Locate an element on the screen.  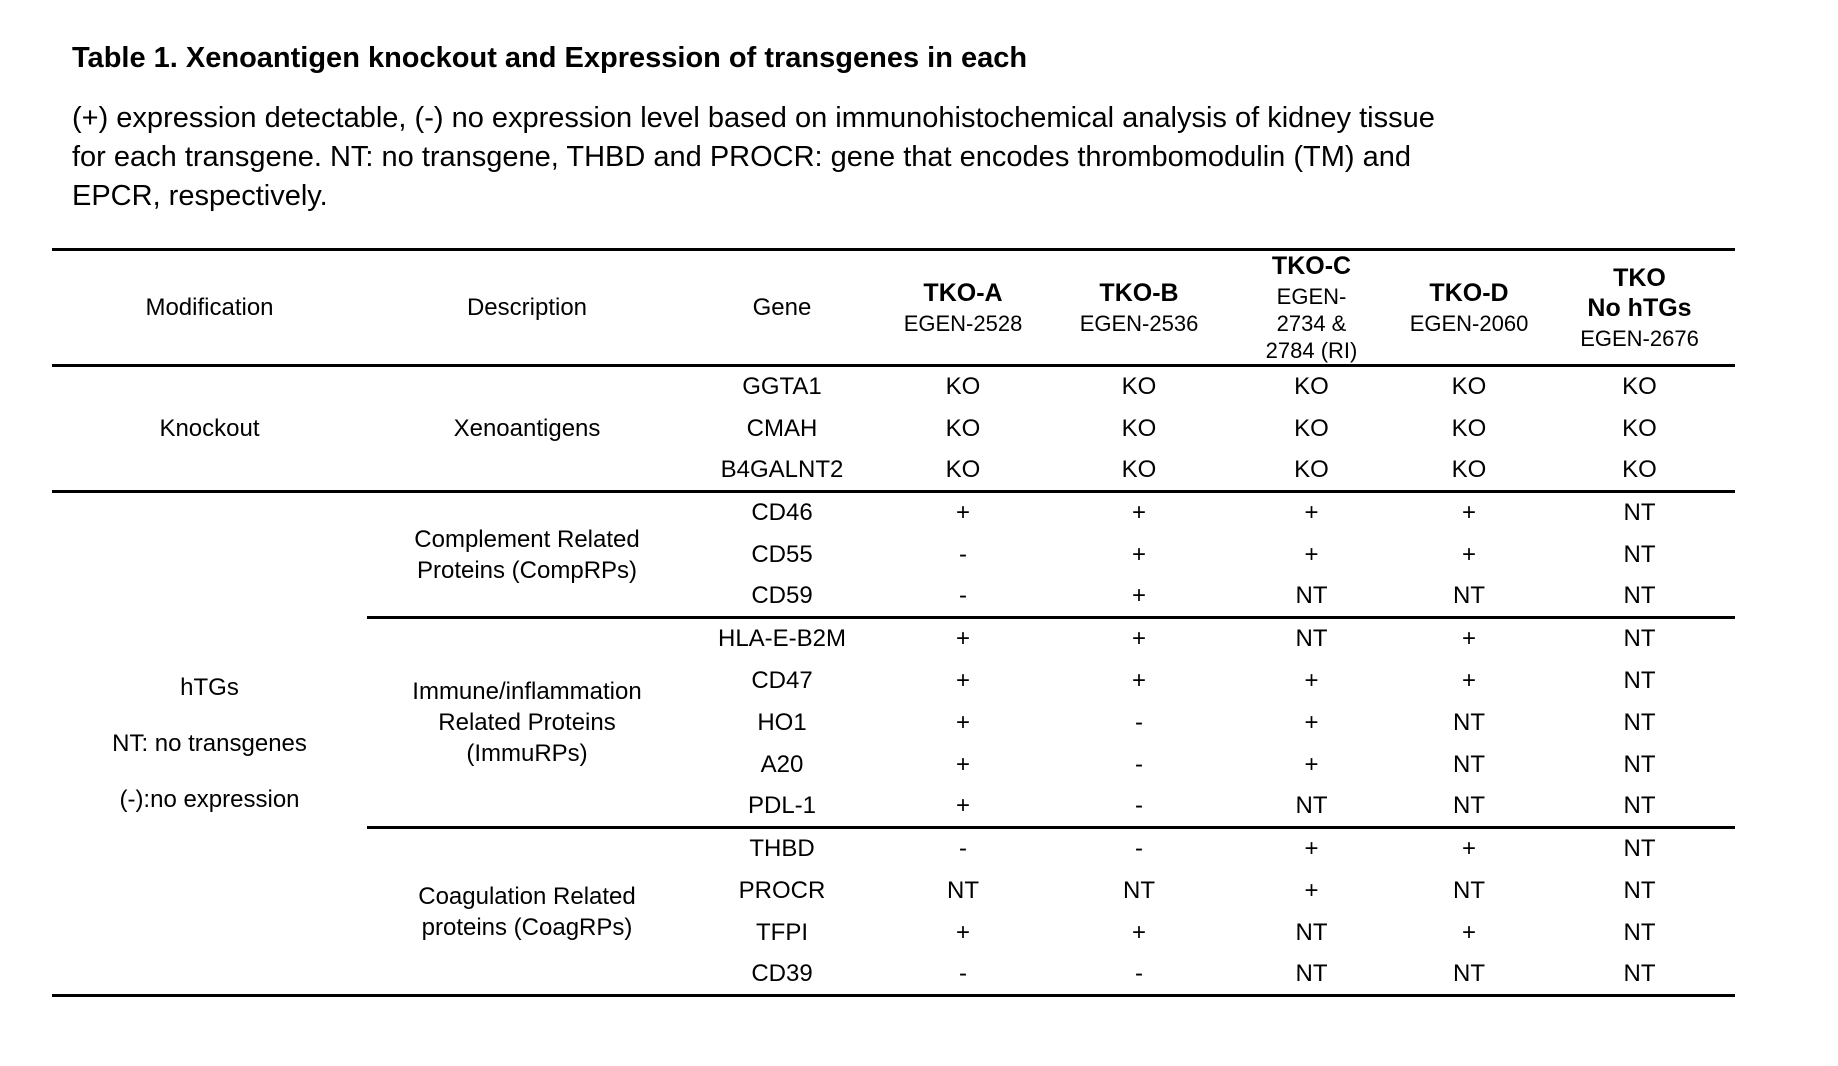
nt-note: NT: no transgenes is located at coordinates (209, 743).